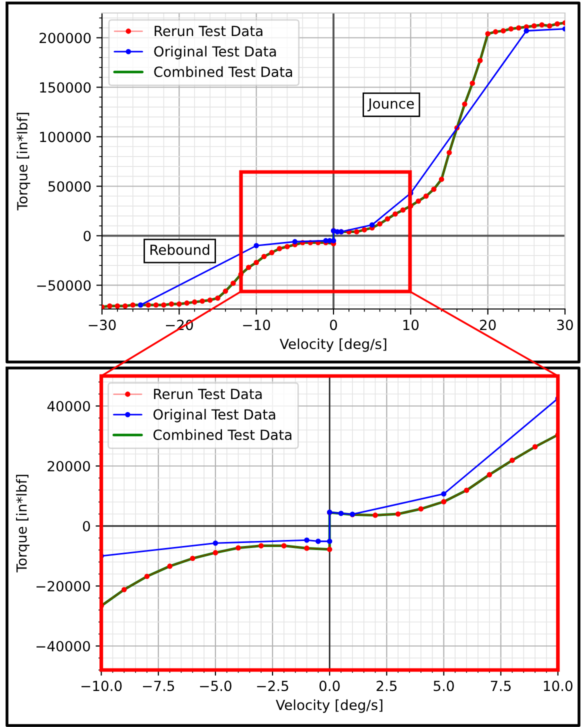 This screenshot has height=727, width=582. What do you see at coordinates (65, 137) in the screenshot?
I see `y-tick-label: 100000` at bounding box center [65, 137].